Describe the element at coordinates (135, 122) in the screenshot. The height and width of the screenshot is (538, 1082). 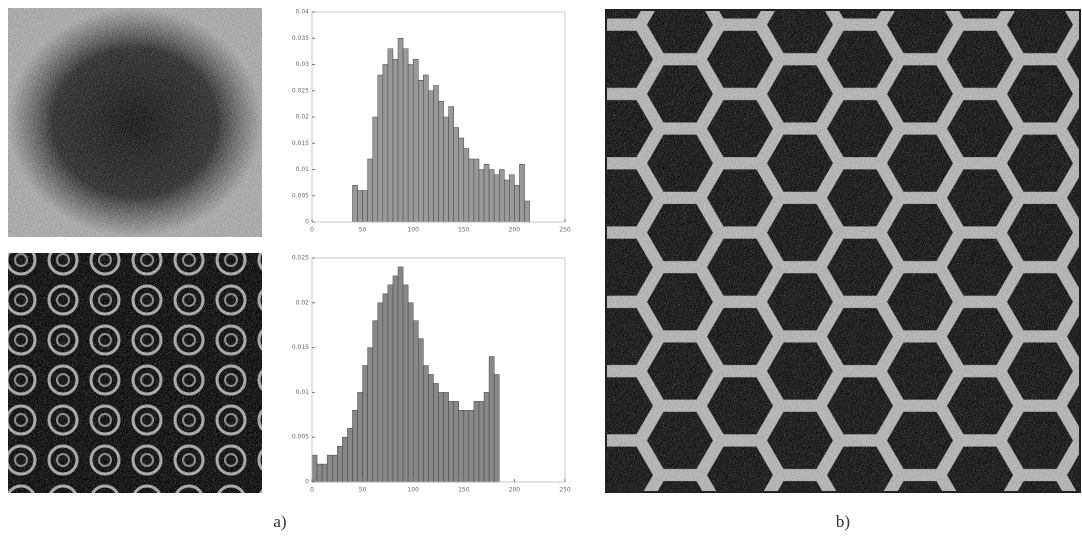
I see `photo-top` at that location.